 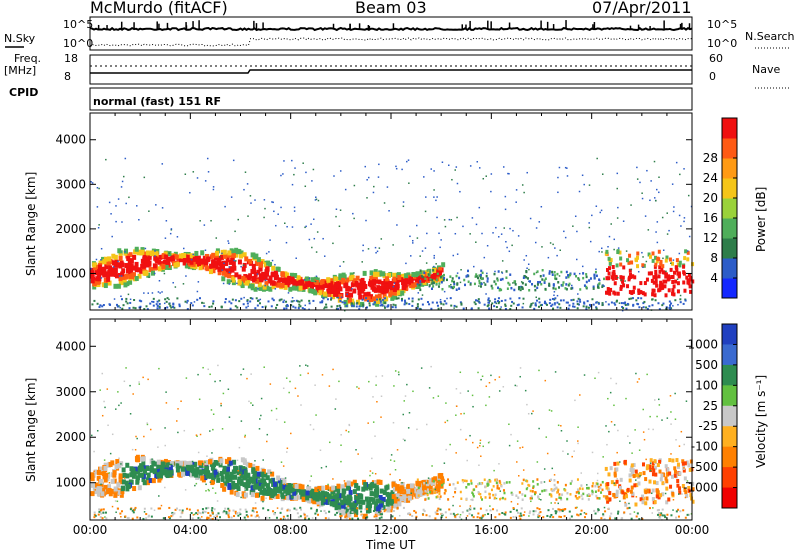 What do you see at coordinates (710, 238) in the screenshot?
I see `power-colorbar-tick-label: 12` at bounding box center [710, 238].